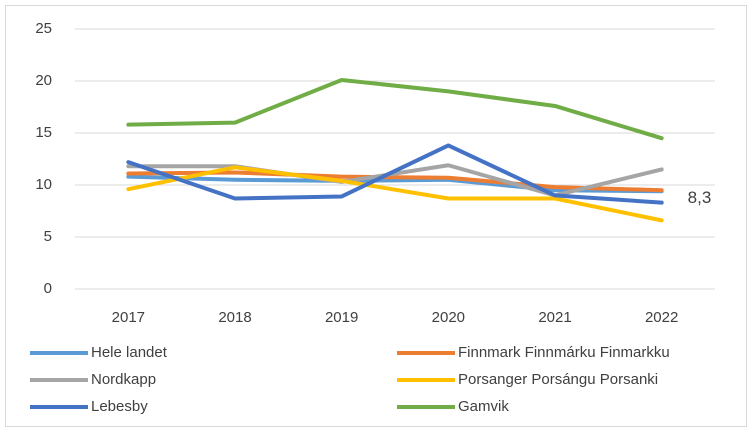  Describe the element at coordinates (123, 379) in the screenshot. I see `legend-label: Nordkapp` at that location.